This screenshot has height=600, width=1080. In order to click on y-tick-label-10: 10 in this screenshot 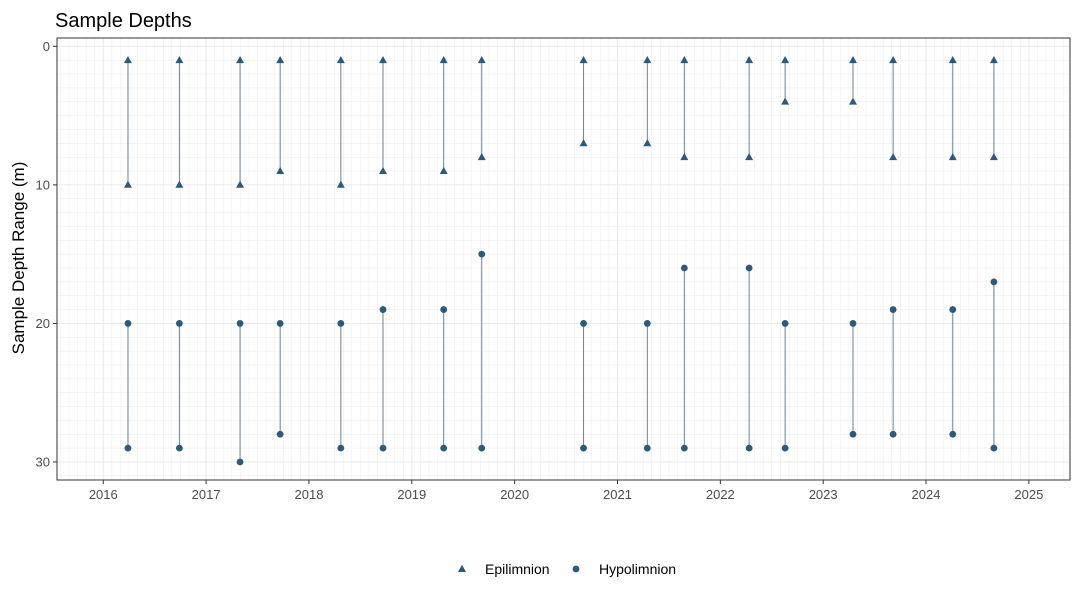, I will do `click(43, 184)`.